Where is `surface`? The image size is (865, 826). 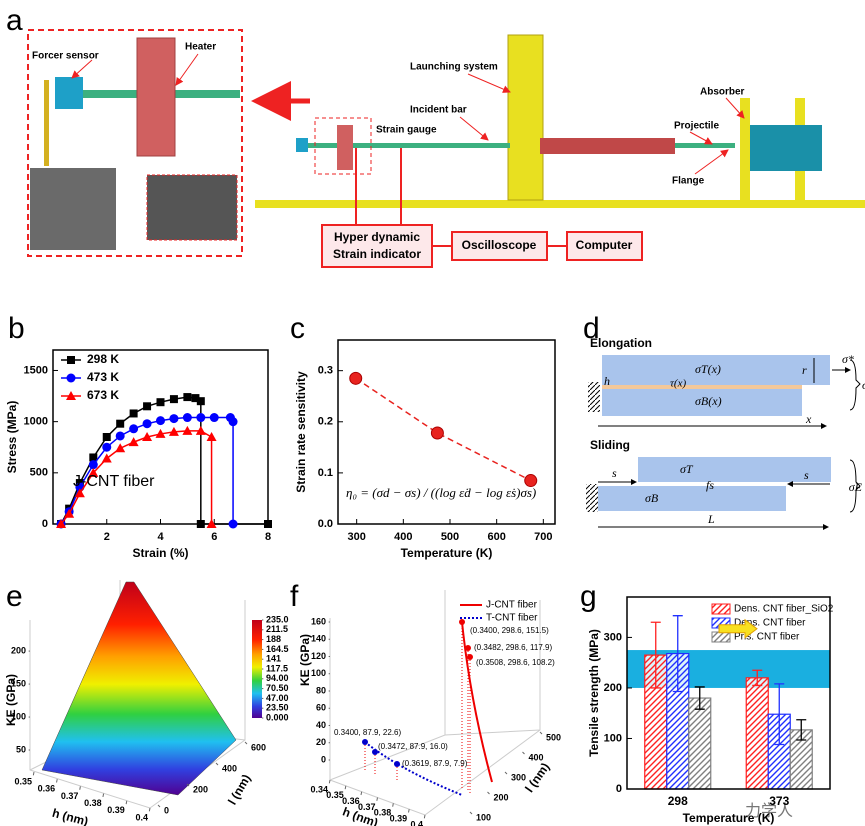 surface is located at coordinates (139, 688).